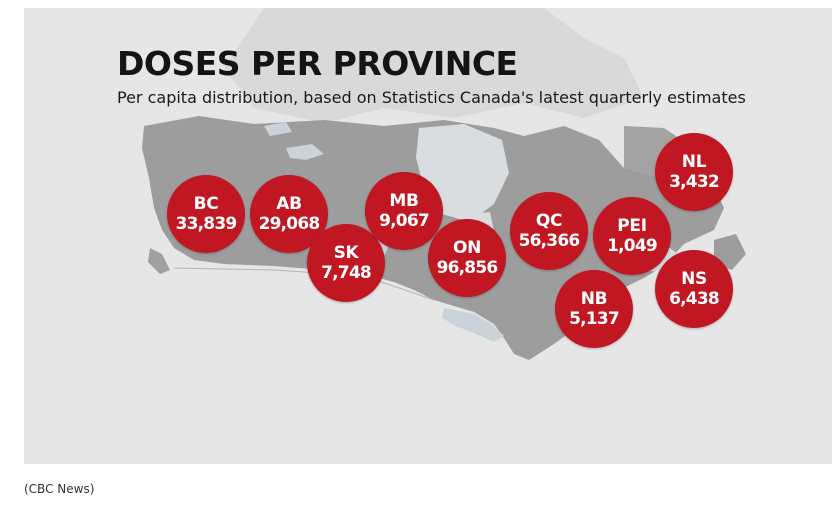  What do you see at coordinates (467, 247) in the screenshot?
I see `province-abbr: ON` at bounding box center [467, 247].